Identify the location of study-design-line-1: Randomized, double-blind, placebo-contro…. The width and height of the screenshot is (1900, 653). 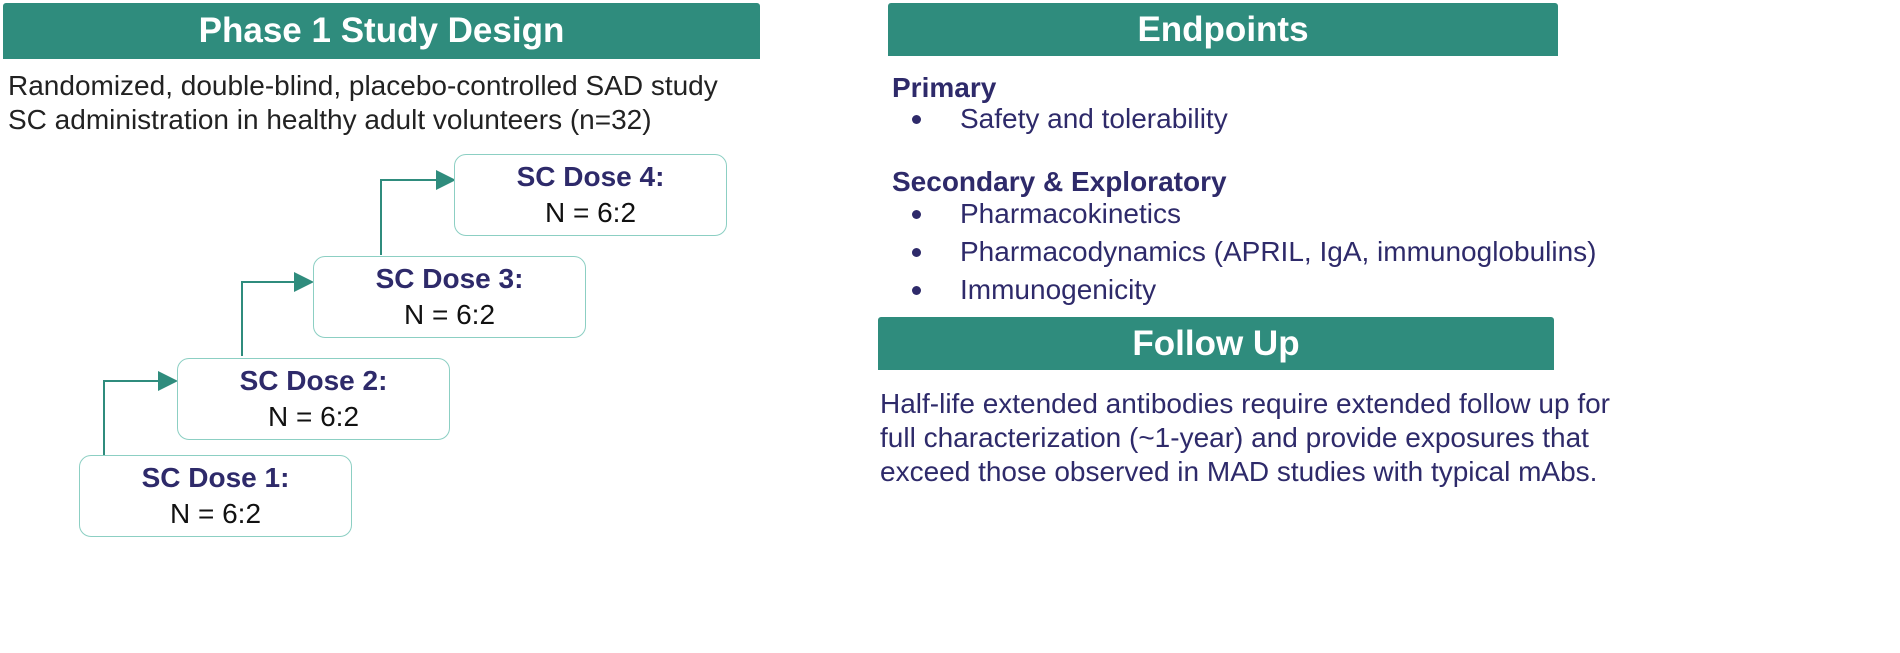
(363, 85).